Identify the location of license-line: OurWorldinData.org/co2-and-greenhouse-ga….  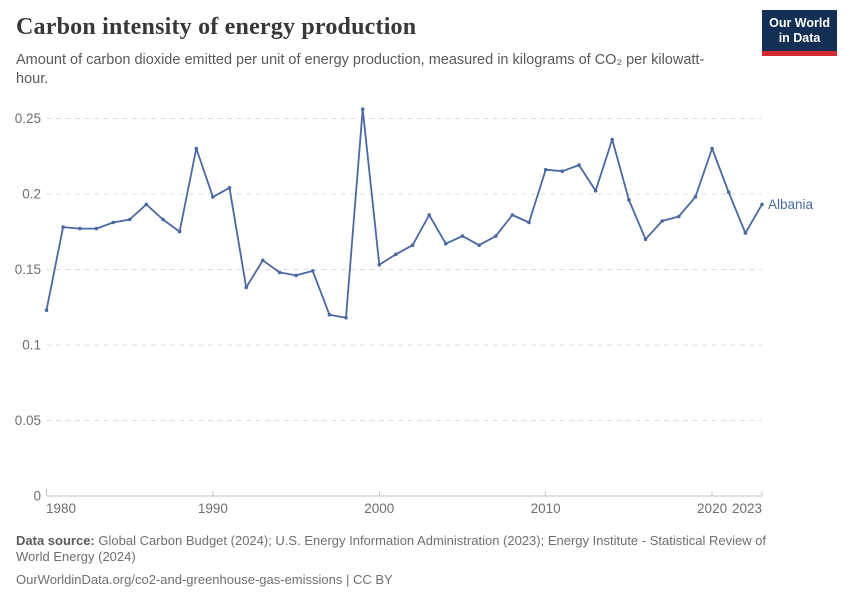
(204, 580).